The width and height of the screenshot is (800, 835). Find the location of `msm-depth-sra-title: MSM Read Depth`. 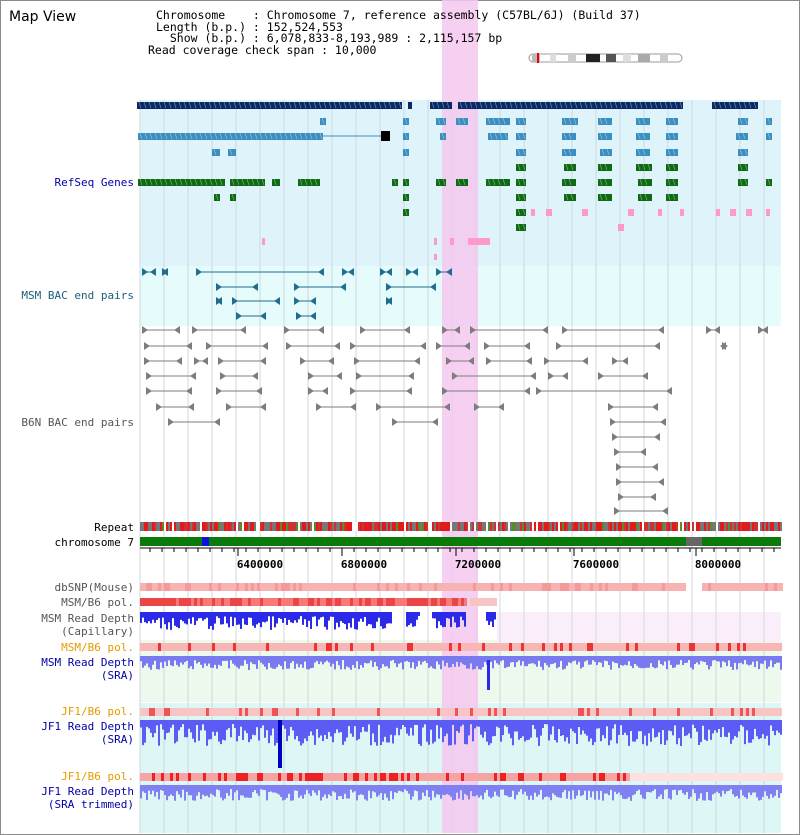

msm-depth-sra-title: MSM Read Depth is located at coordinates (87, 662).